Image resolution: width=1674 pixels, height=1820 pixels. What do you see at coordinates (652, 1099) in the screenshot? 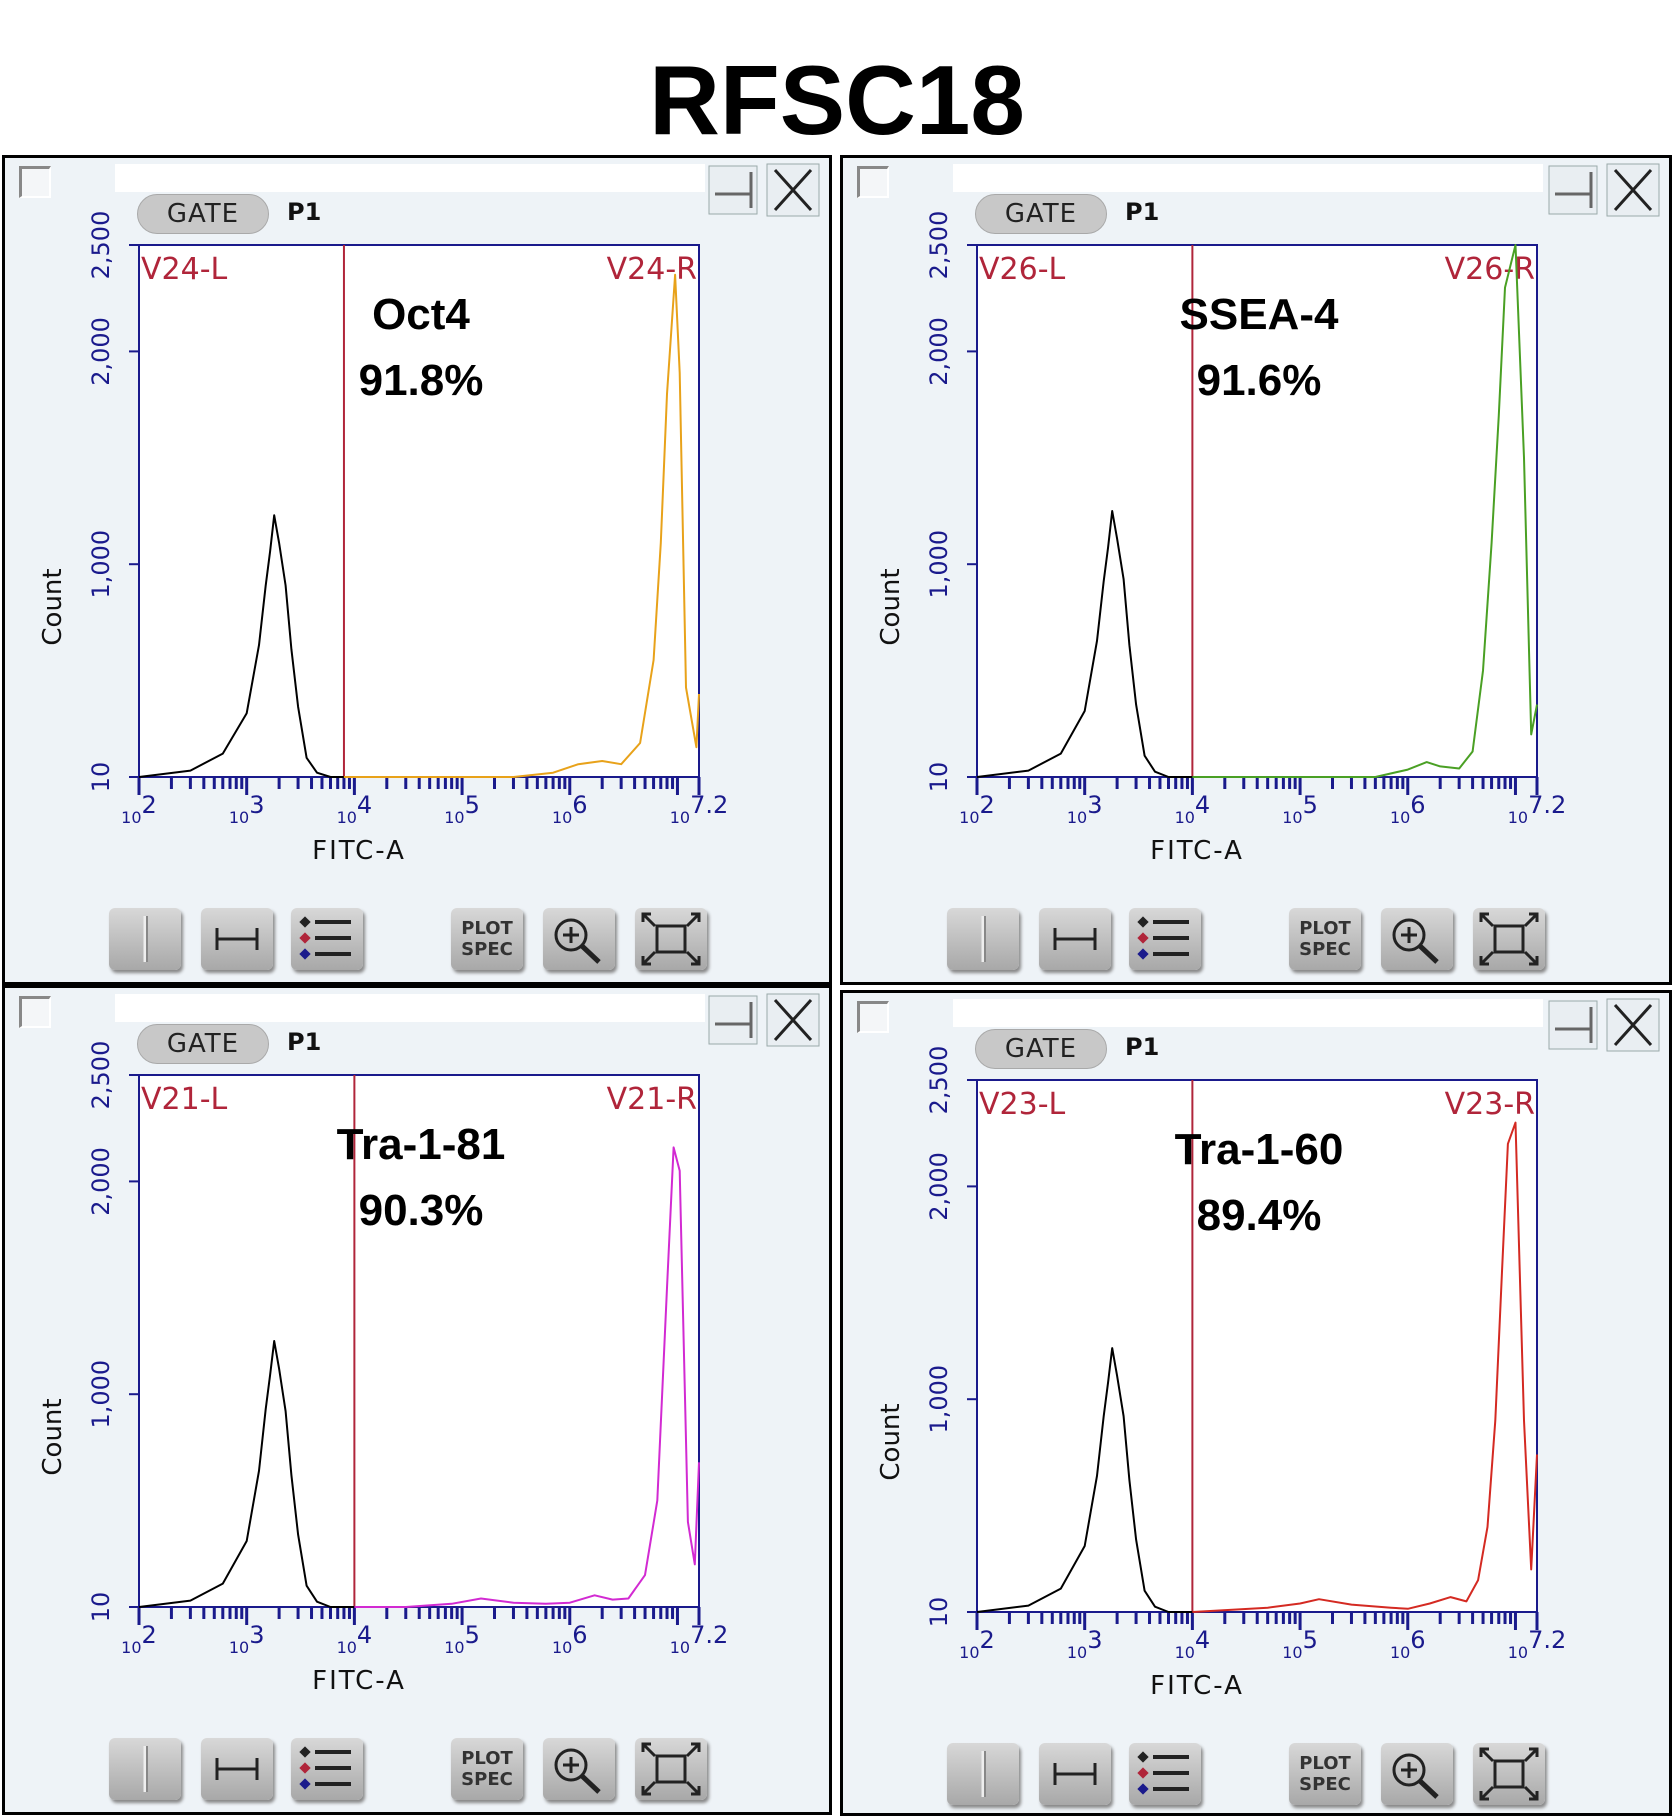
I see `region-right-label: V21-R` at bounding box center [652, 1099].